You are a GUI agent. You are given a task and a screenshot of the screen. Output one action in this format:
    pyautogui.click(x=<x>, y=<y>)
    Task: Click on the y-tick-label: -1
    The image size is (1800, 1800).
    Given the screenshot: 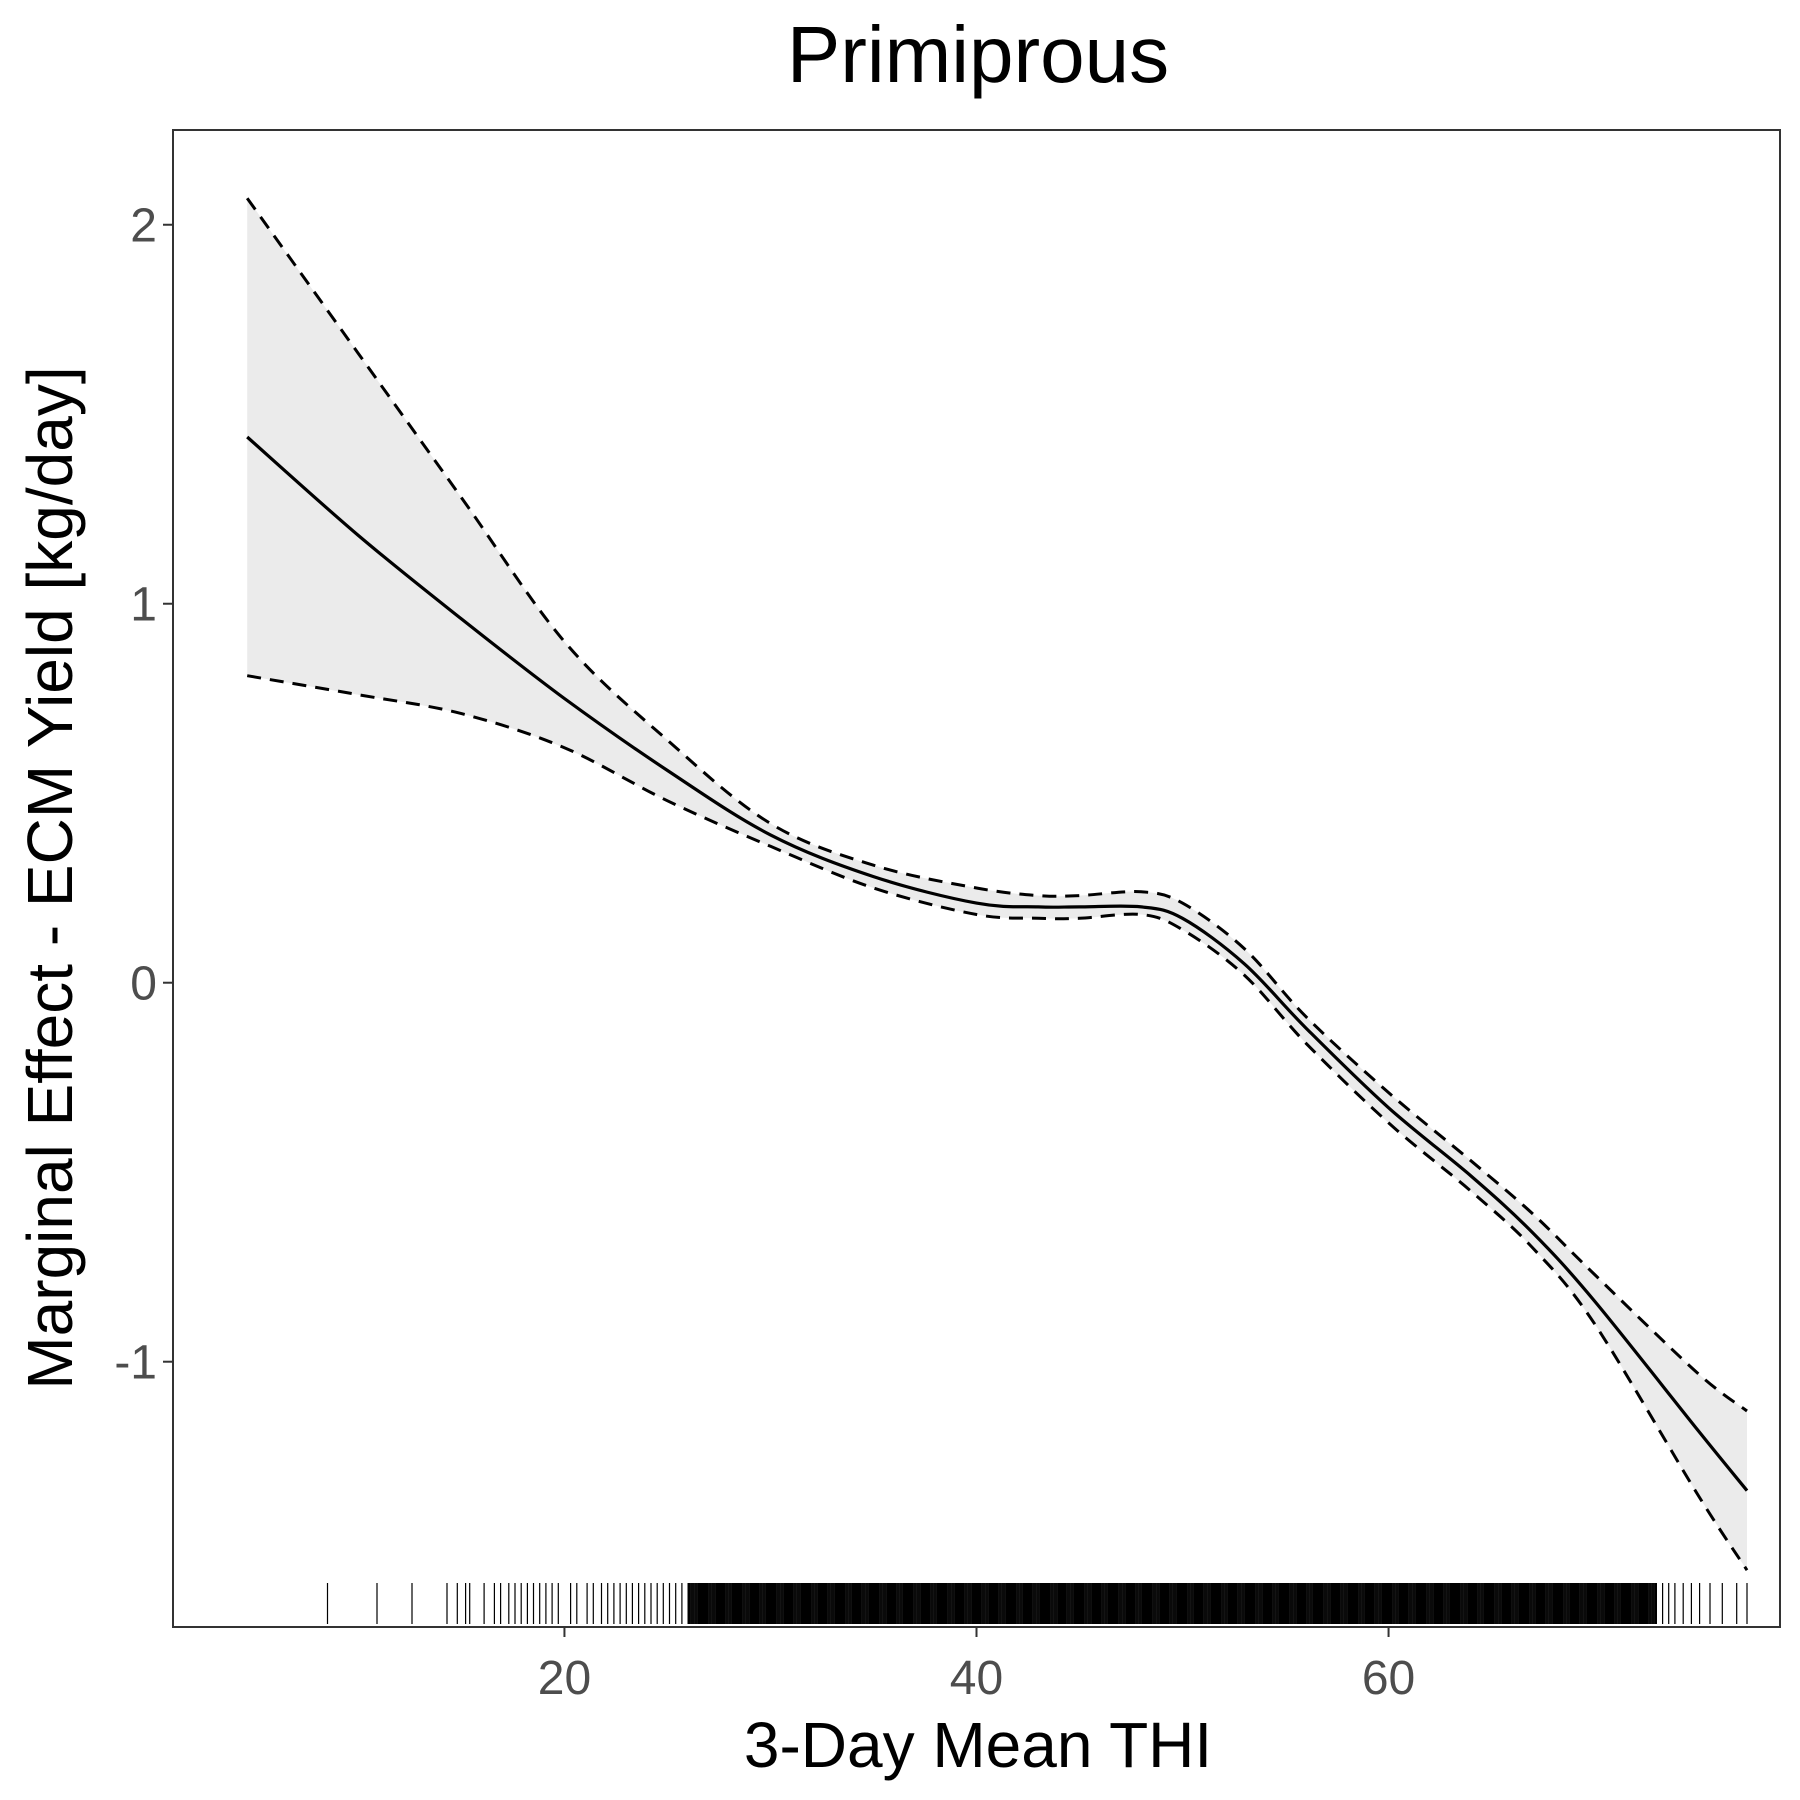 What is the action you would take?
    pyautogui.click(x=135, y=1363)
    